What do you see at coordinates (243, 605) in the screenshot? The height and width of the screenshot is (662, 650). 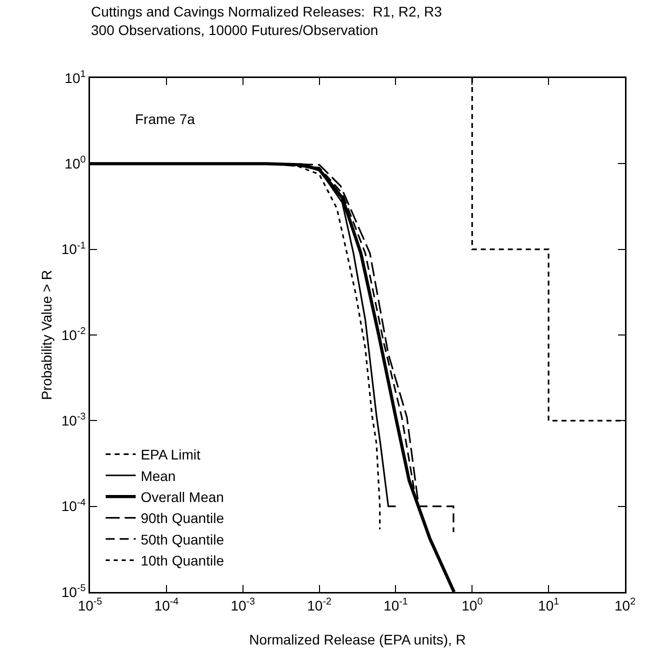 I see `x-tick-label: 10$^{-3}$` at bounding box center [243, 605].